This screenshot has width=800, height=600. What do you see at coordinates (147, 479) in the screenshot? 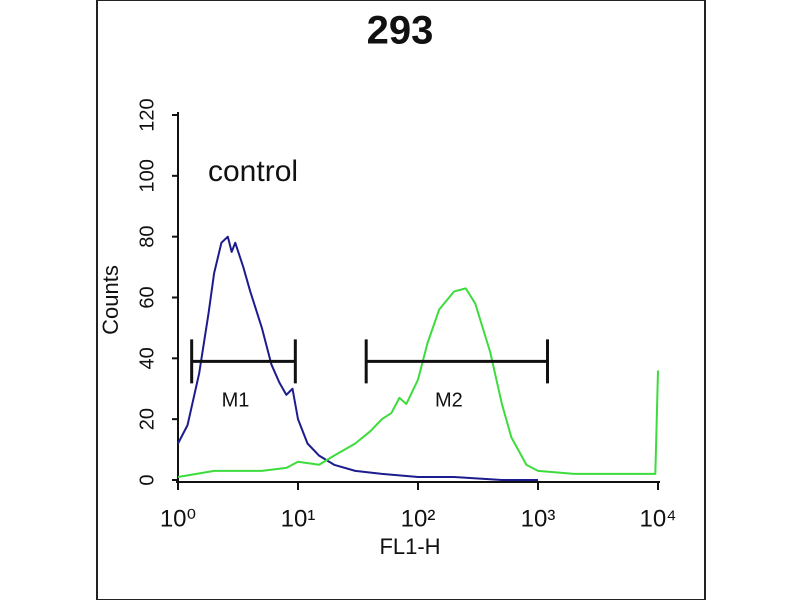
I see `y-tick-label: 0` at bounding box center [147, 479].